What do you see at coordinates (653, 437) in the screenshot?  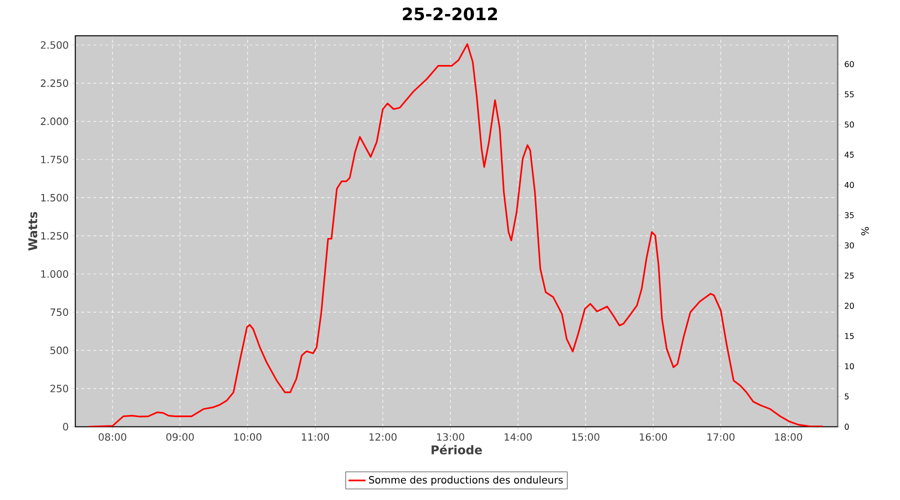 I see `x-tick-label: 16:00` at bounding box center [653, 437].